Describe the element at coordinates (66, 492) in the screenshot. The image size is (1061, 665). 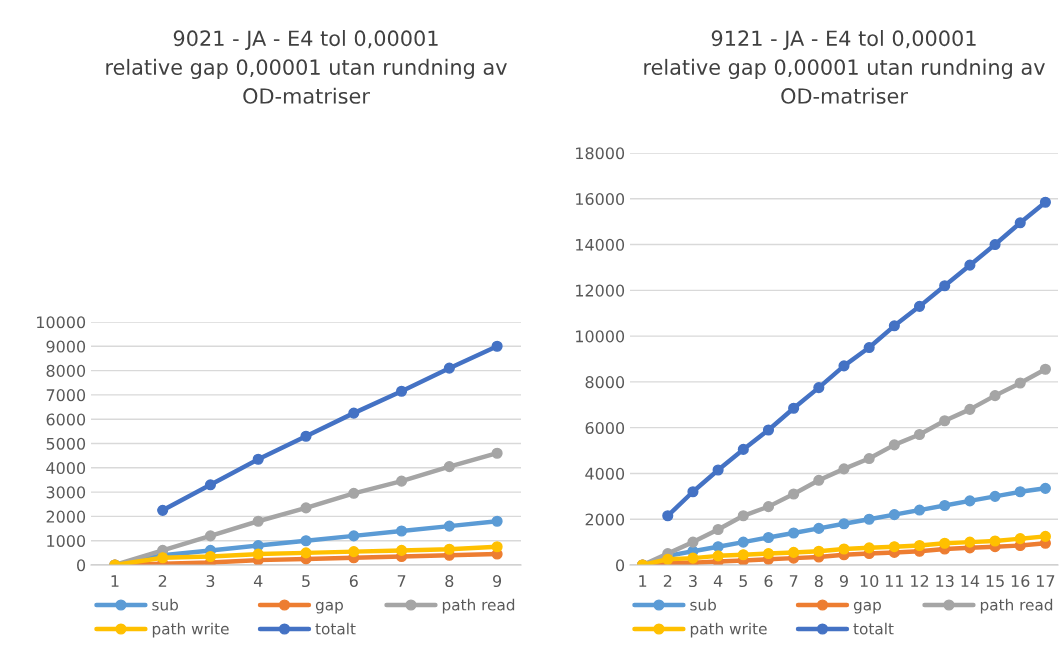
I see `y-tick-label: 3000` at that location.